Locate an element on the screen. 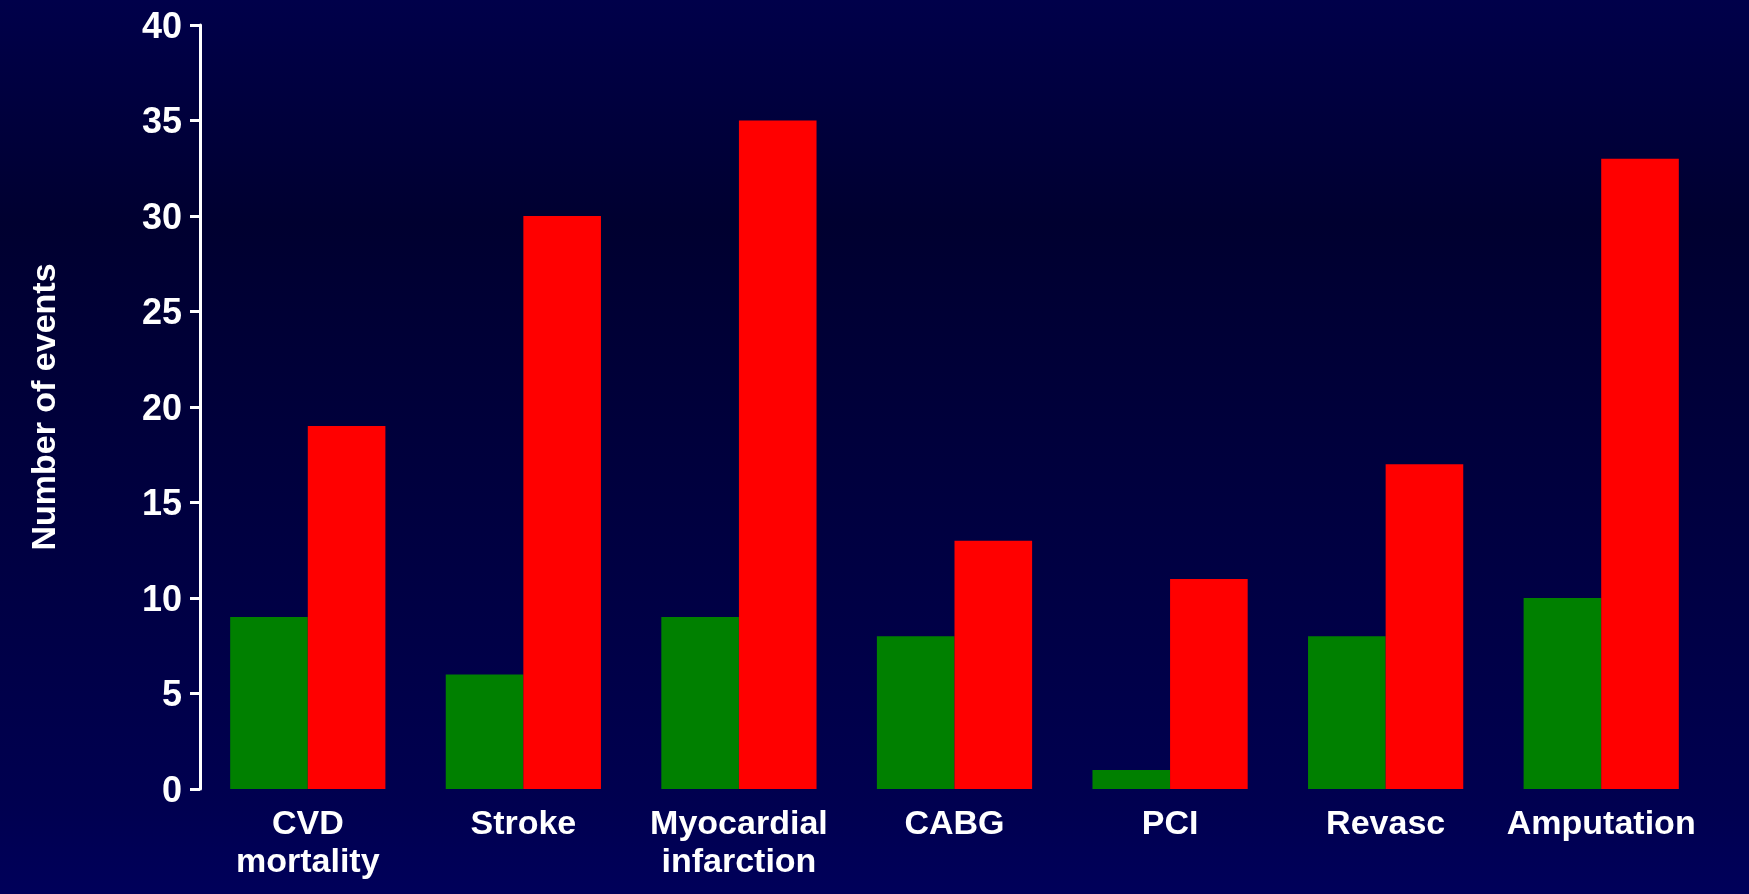 The height and width of the screenshot is (894, 1749). x-tick-label: Myocardial infarction is located at coordinates (739, 841).